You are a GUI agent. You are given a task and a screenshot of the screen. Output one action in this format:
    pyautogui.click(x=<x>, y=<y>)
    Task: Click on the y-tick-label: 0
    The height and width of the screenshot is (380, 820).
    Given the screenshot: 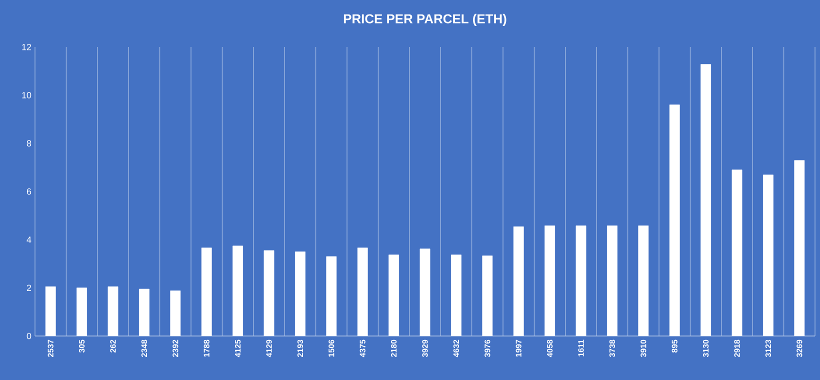 What is the action you would take?
    pyautogui.click(x=29, y=336)
    